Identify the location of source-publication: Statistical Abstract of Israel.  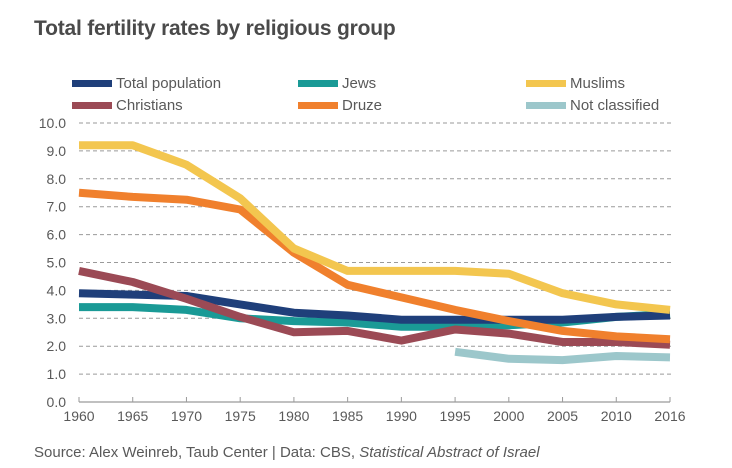
(449, 452).